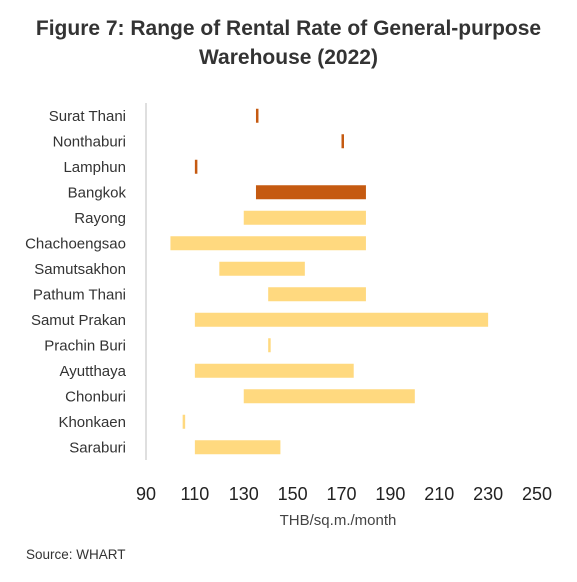  What do you see at coordinates (75, 243) in the screenshot?
I see `category-label: Chachoengsao` at bounding box center [75, 243].